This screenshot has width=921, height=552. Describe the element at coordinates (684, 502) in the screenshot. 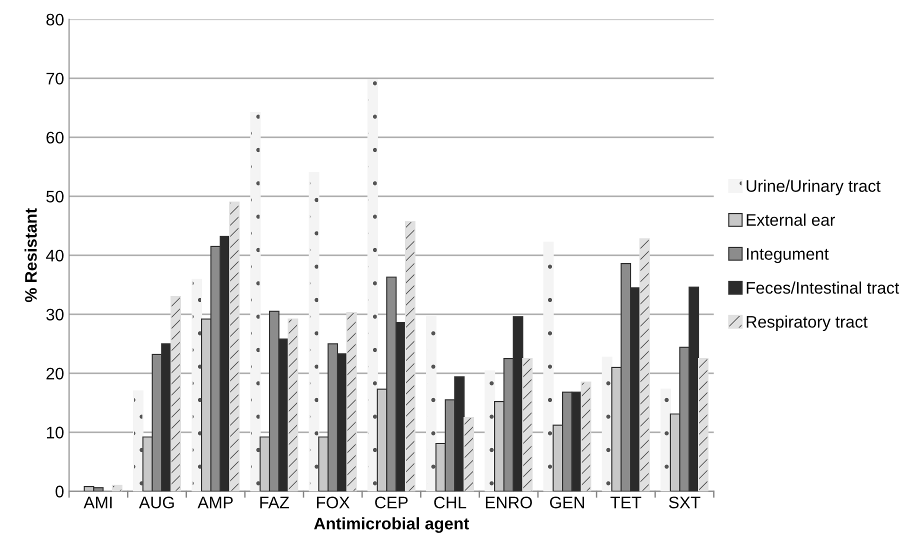

I see `x-tick-label: SXT` at that location.